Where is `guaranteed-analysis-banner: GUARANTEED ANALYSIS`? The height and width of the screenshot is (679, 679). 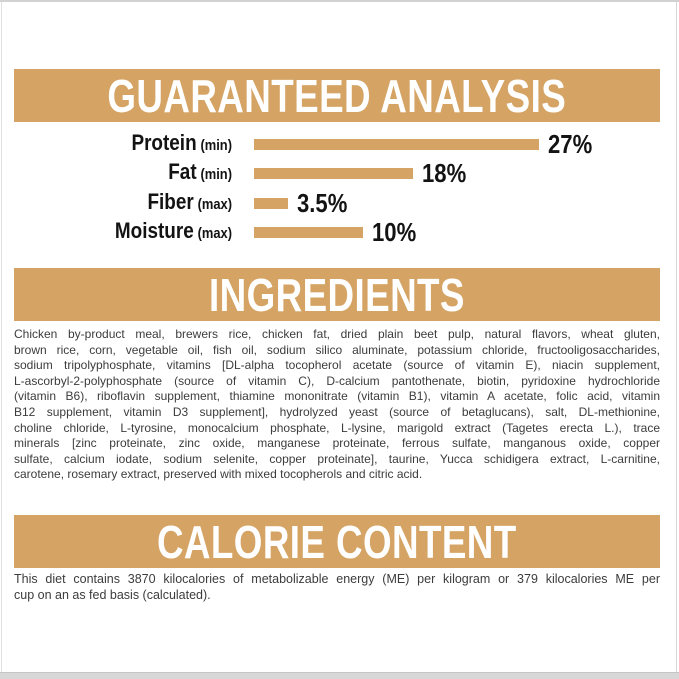
guaranteed-analysis-banner: GUARANTEED ANALYSIS is located at coordinates (337, 95).